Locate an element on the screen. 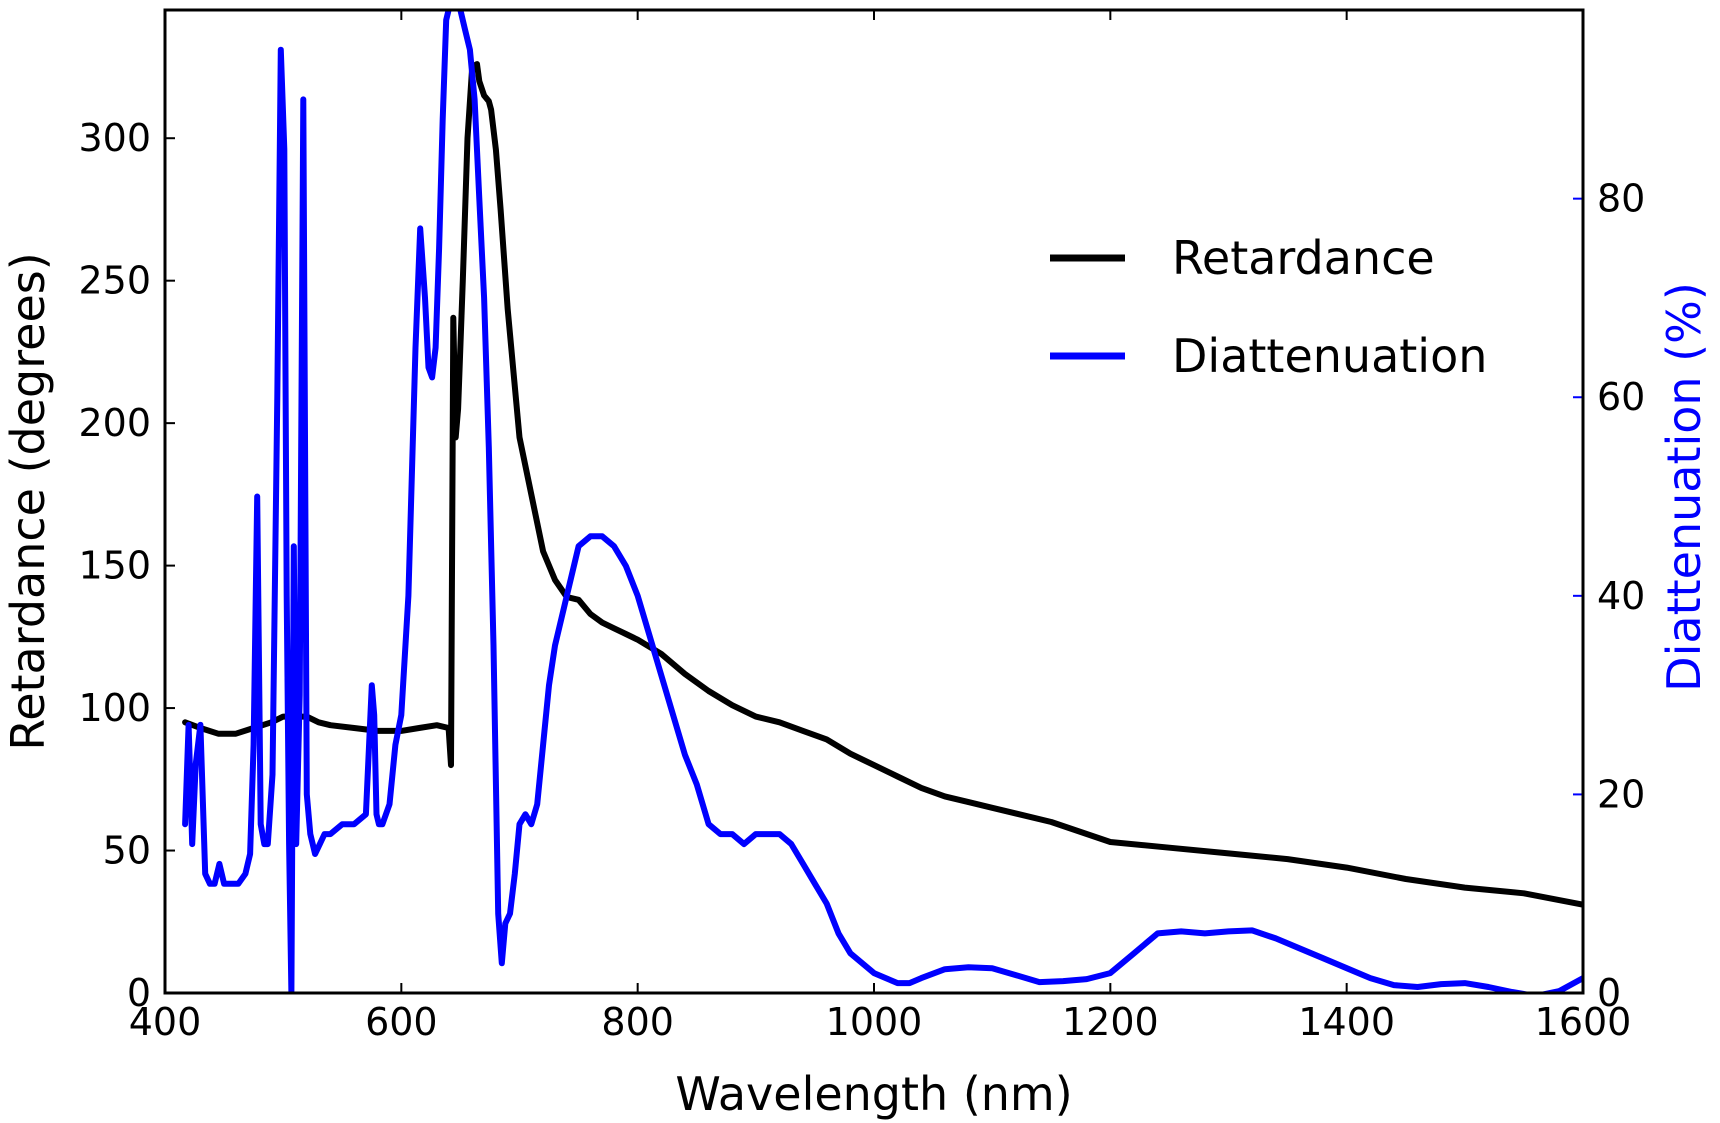 This screenshot has width=1720, height=1123. left-y-tick-label: 250 is located at coordinates (114, 281).